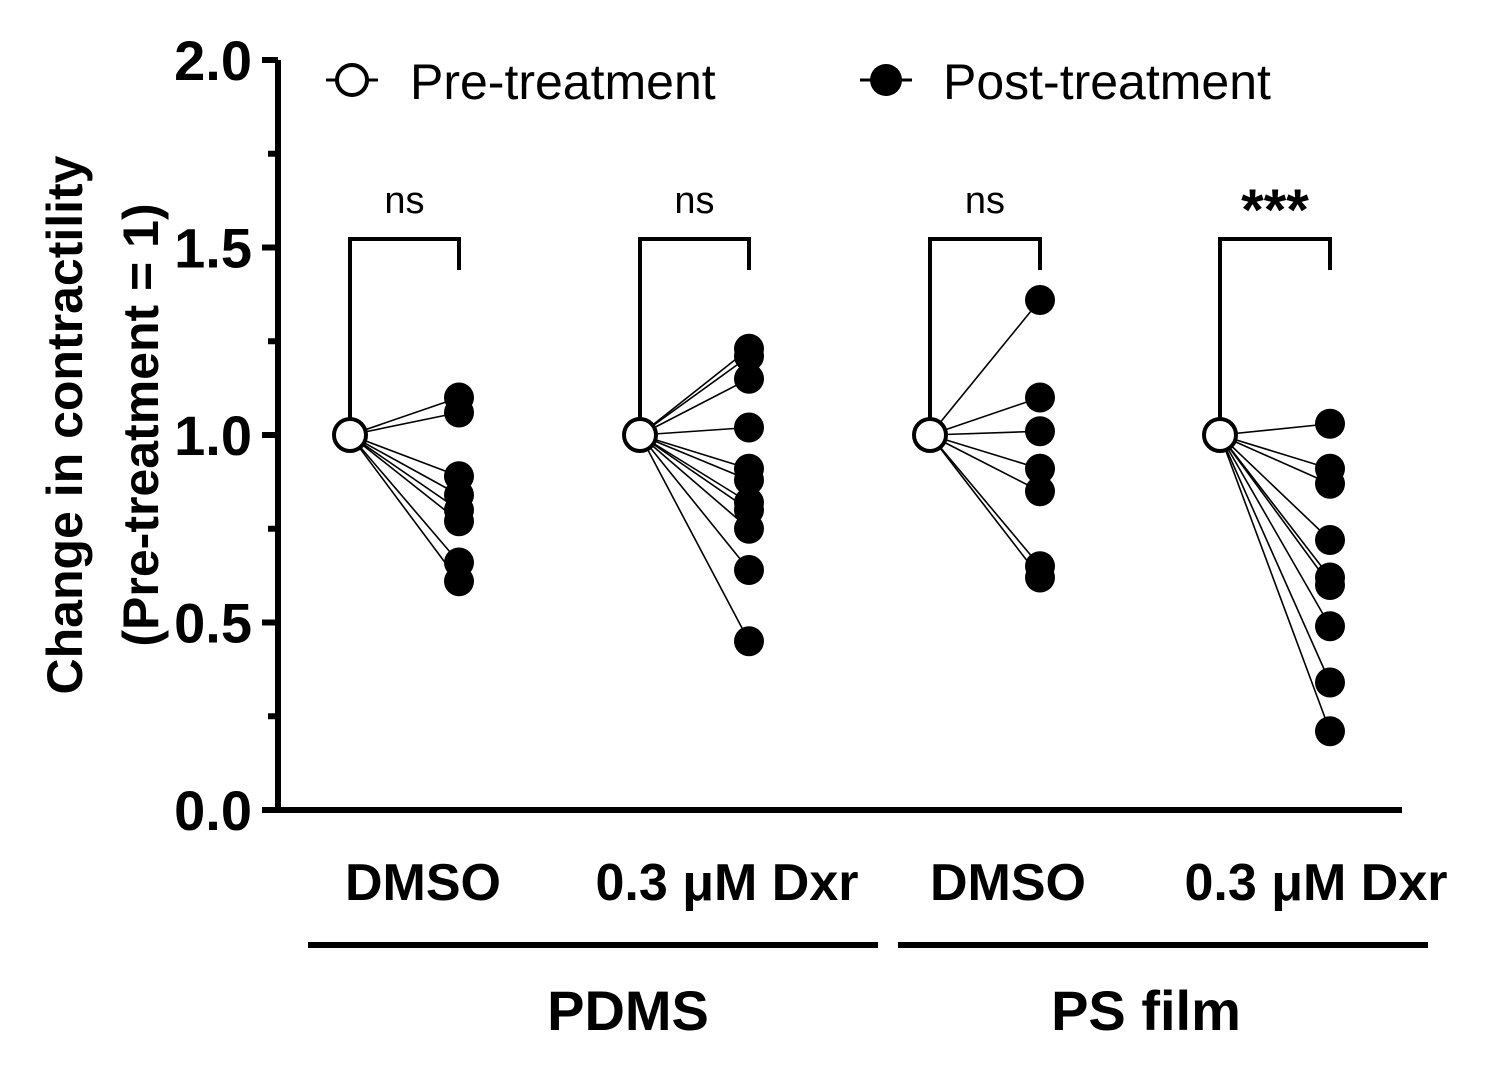 Image resolution: width=1500 pixels, height=1077 pixels. I want to click on legend-post-marker, so click(886, 80).